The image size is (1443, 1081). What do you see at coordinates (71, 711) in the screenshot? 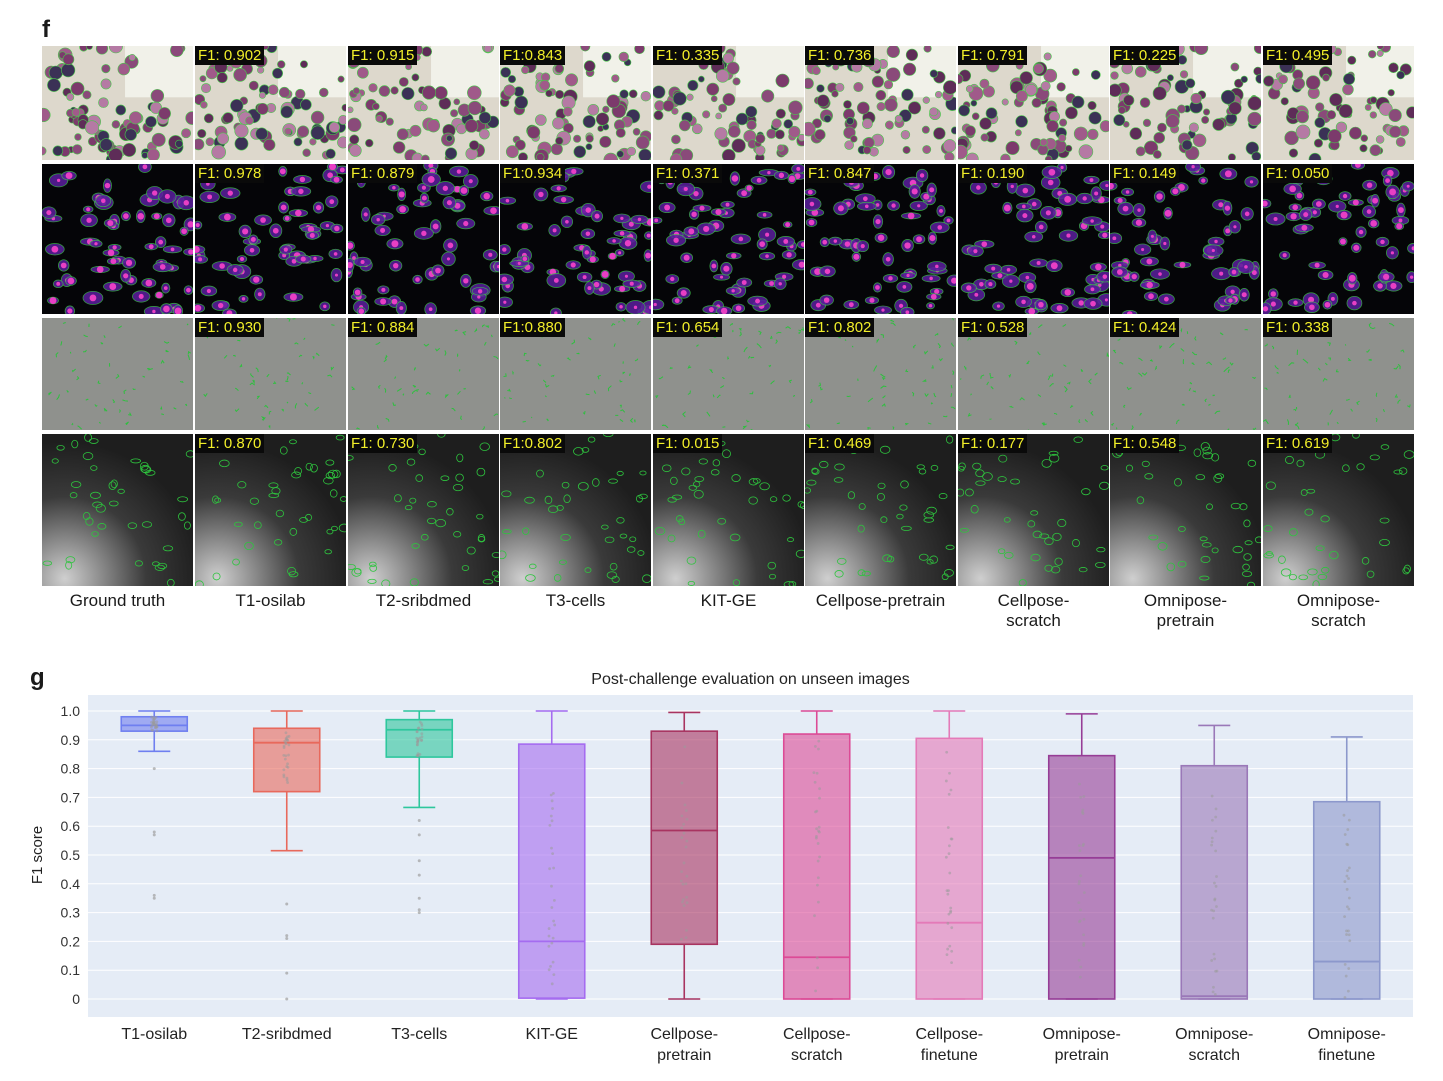
I see `y-tick-label: 1.0` at bounding box center [71, 711].